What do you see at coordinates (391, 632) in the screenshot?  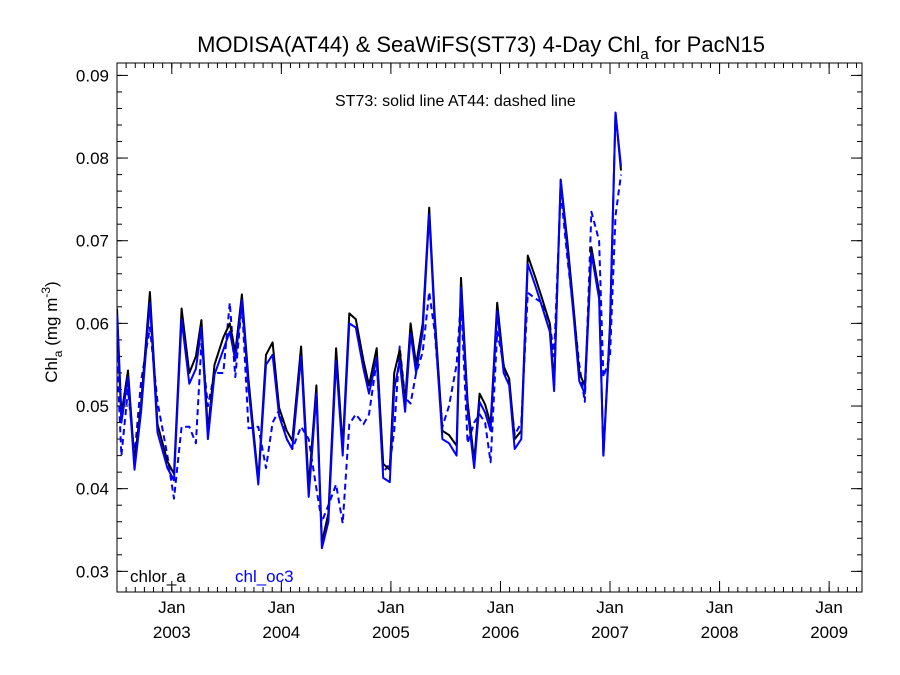 I see `x-tick-year-label: 2005` at bounding box center [391, 632].